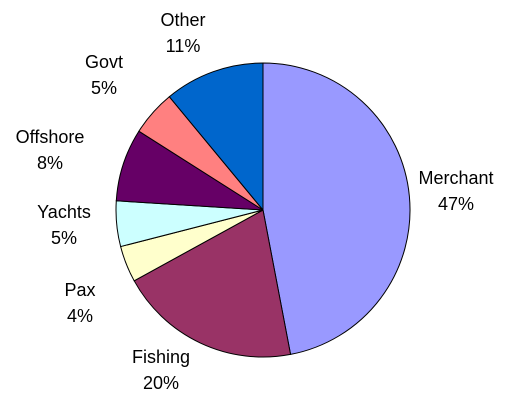 The image size is (516, 408). I want to click on slice-percent-offshore: 8%, so click(50, 163).